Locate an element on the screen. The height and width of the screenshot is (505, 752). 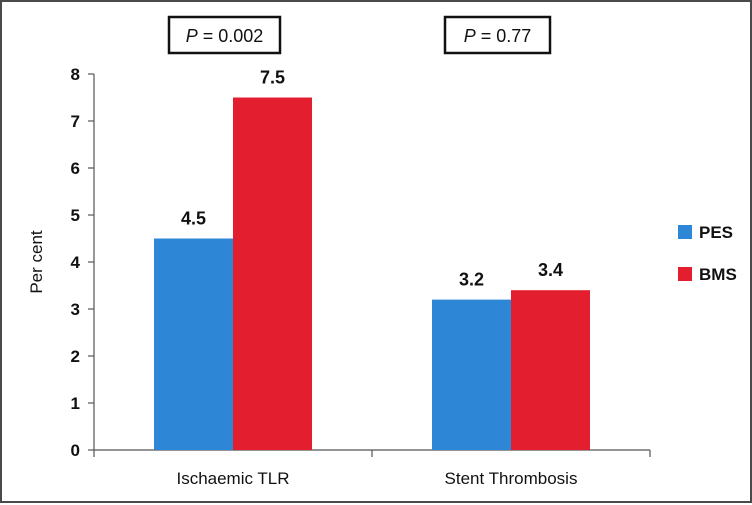
data-label: 4.5 is located at coordinates (193, 219).